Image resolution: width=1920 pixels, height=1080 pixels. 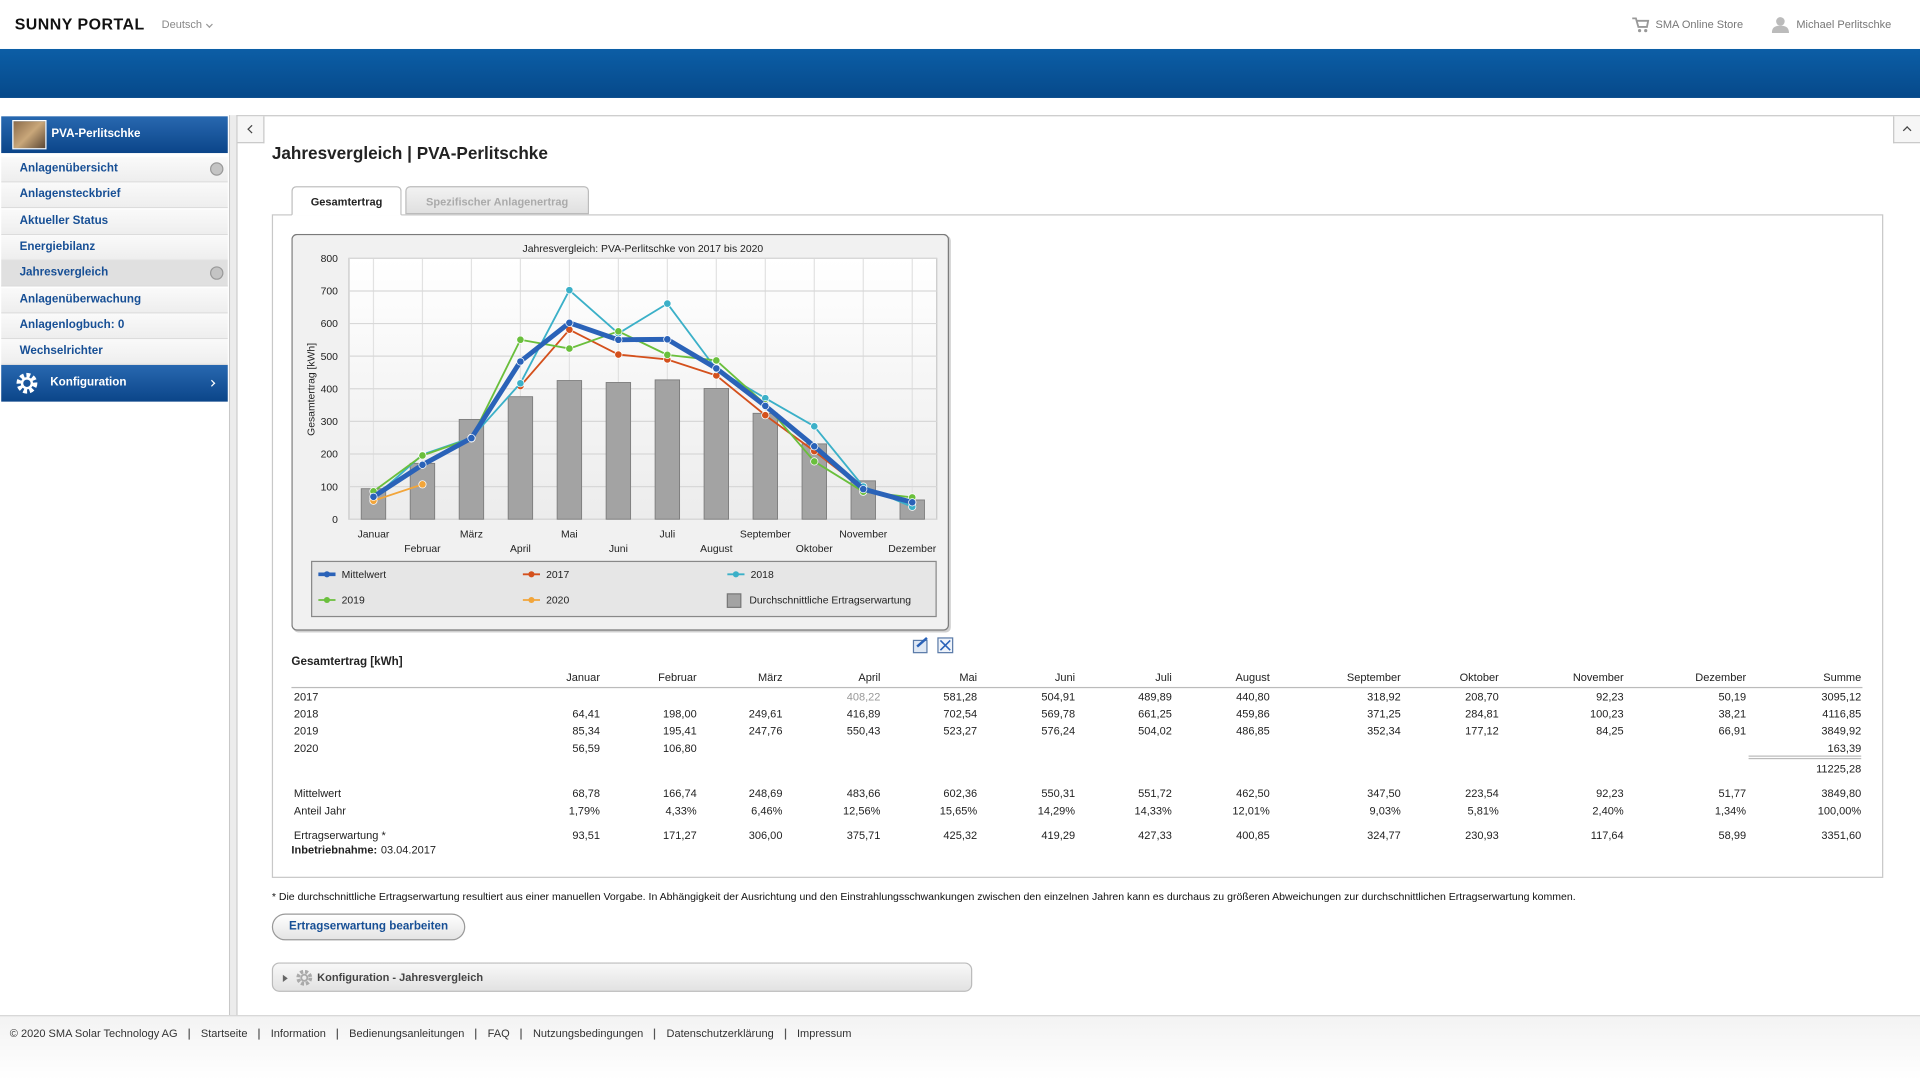 I want to click on x-tick-label: Juni, so click(x=618, y=549).